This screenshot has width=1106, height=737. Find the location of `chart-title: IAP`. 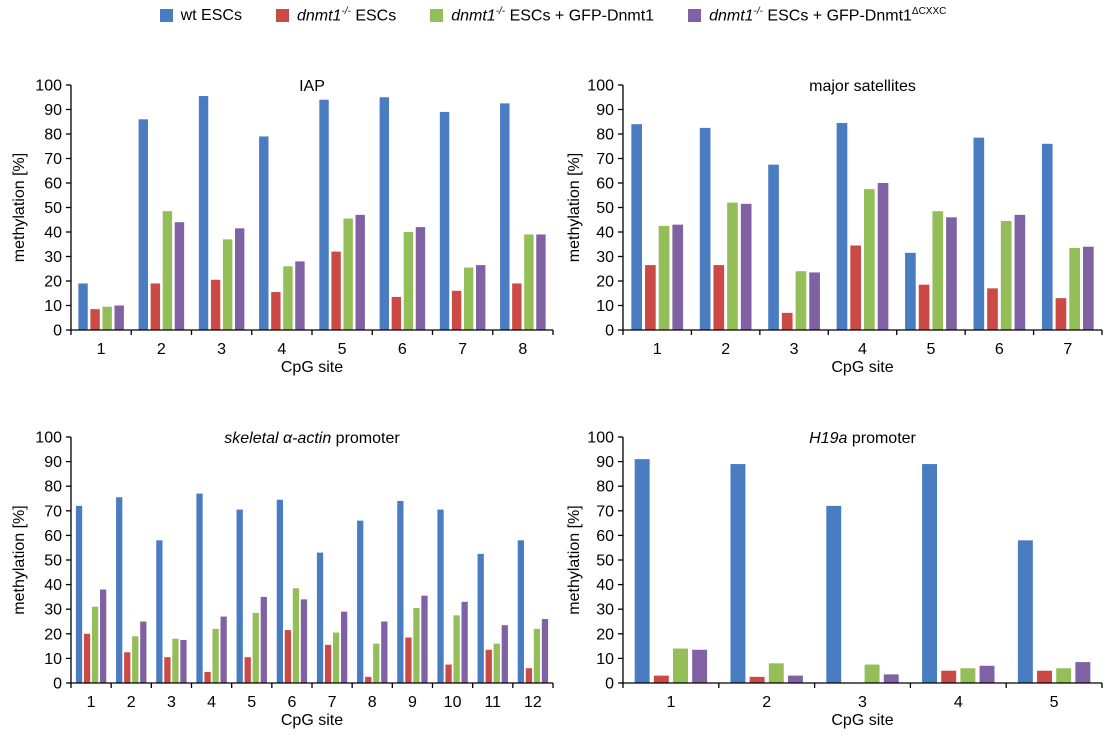

chart-title: IAP is located at coordinates (312, 86).